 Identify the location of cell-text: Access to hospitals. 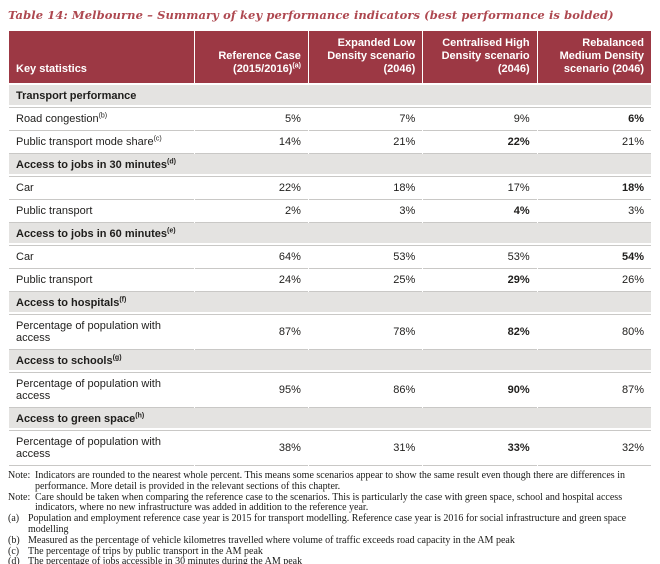
(68, 303).